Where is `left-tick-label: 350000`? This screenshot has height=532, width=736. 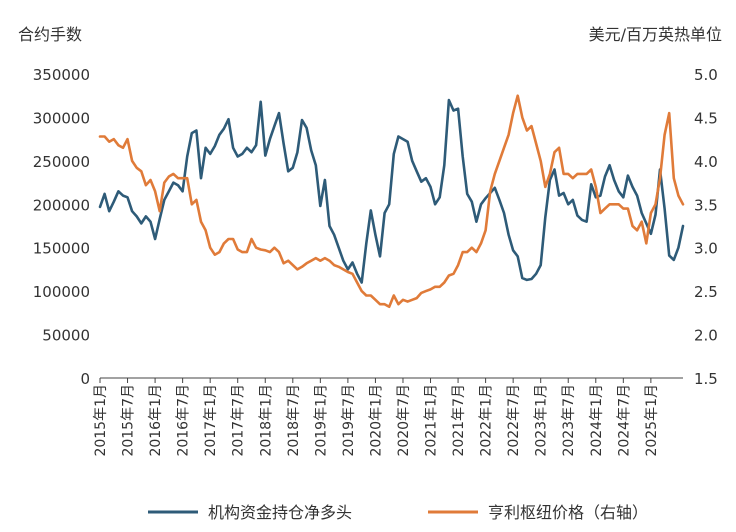
left-tick-label: 350000 is located at coordinates (61, 75).